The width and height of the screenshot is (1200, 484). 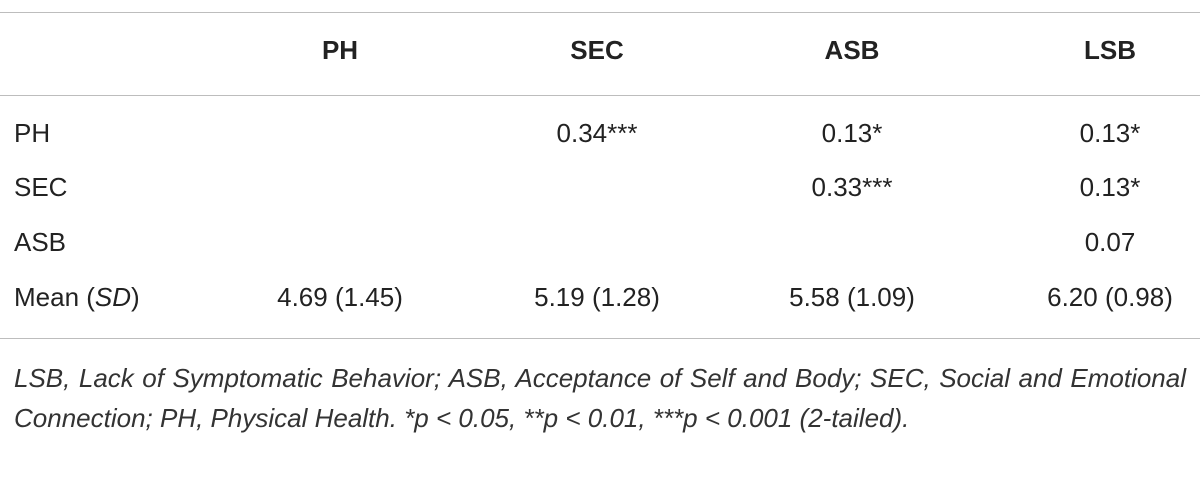 I want to click on header-row: PH SEC ASB LSB, so click(x=600, y=50).